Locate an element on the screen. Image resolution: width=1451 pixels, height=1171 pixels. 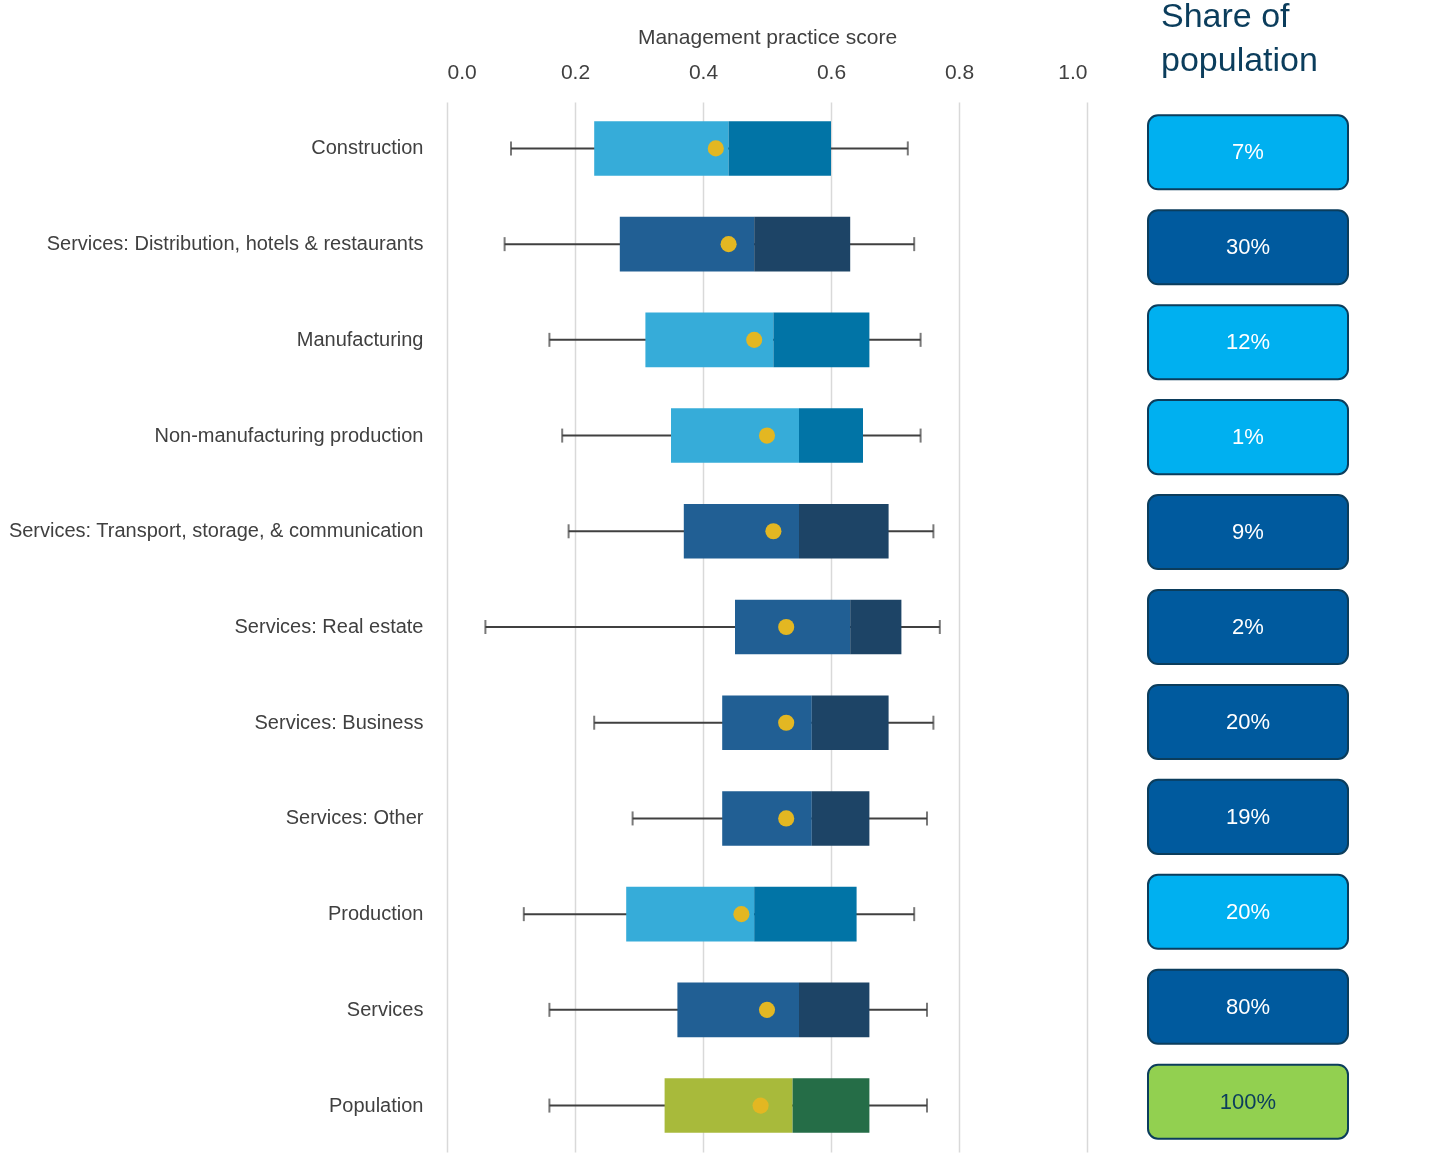
text: 9% is located at coordinates (1248, 532).